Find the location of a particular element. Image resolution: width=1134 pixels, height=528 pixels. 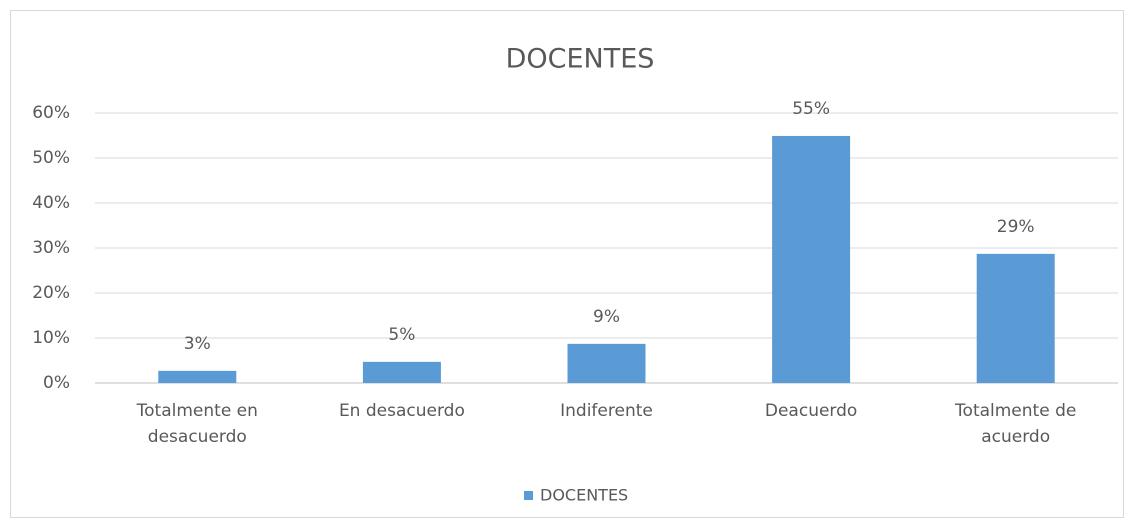

y-tick-label: 10% is located at coordinates (51, 338).